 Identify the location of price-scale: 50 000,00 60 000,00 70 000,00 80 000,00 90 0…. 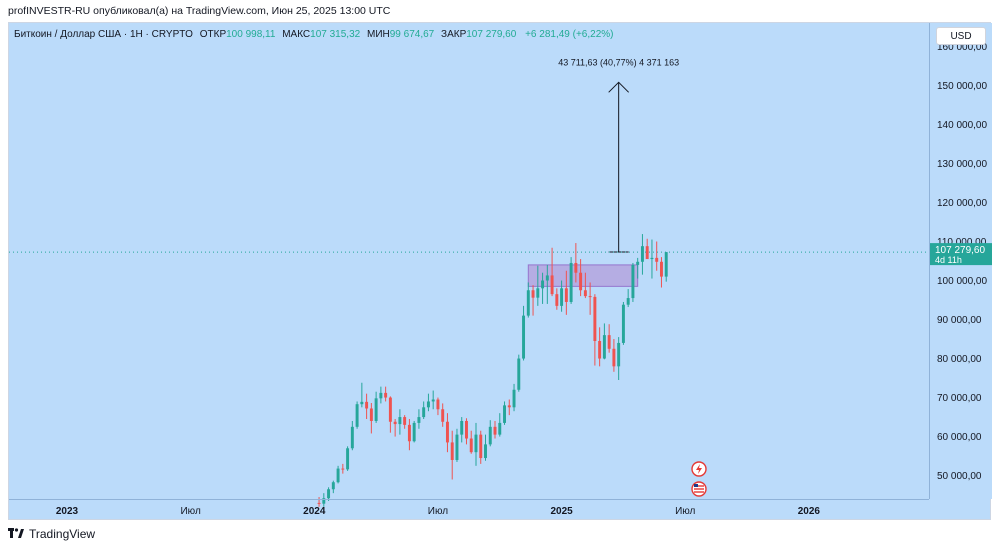
(960, 261).